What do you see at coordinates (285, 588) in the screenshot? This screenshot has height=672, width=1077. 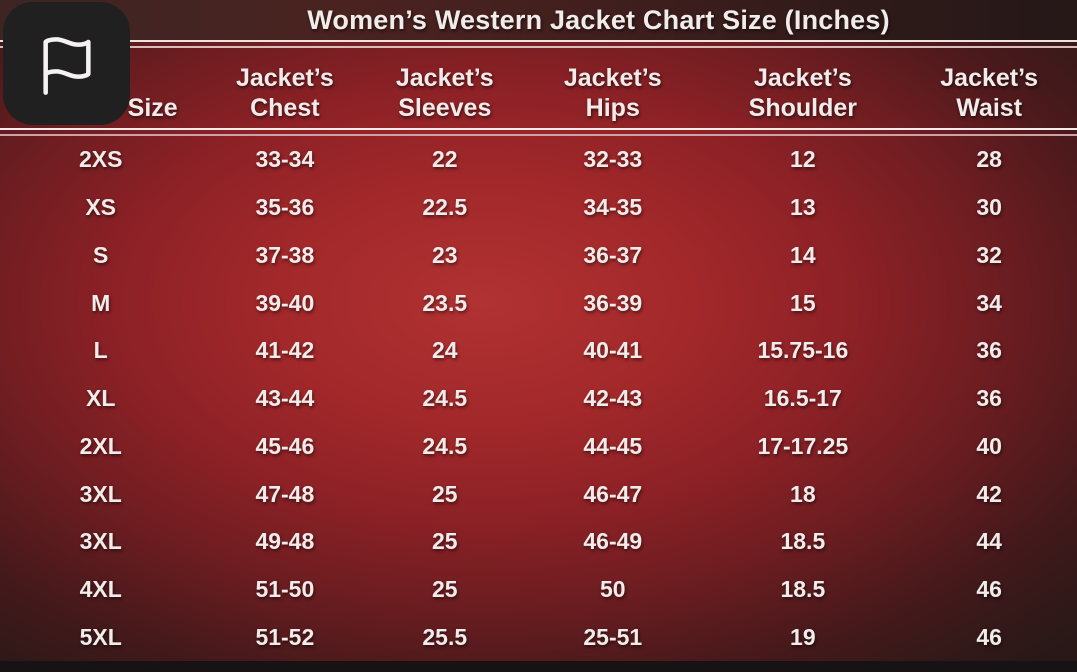 I see `value-cell: 51-50` at bounding box center [285, 588].